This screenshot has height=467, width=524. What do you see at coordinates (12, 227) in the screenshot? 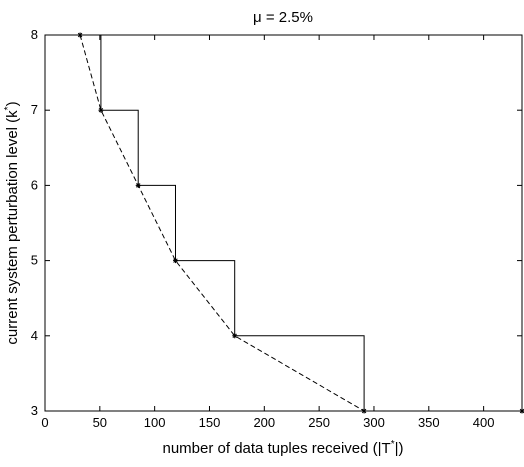
I see `y-axis-label-main: current system perturbation level (k` at bounding box center [12, 227].